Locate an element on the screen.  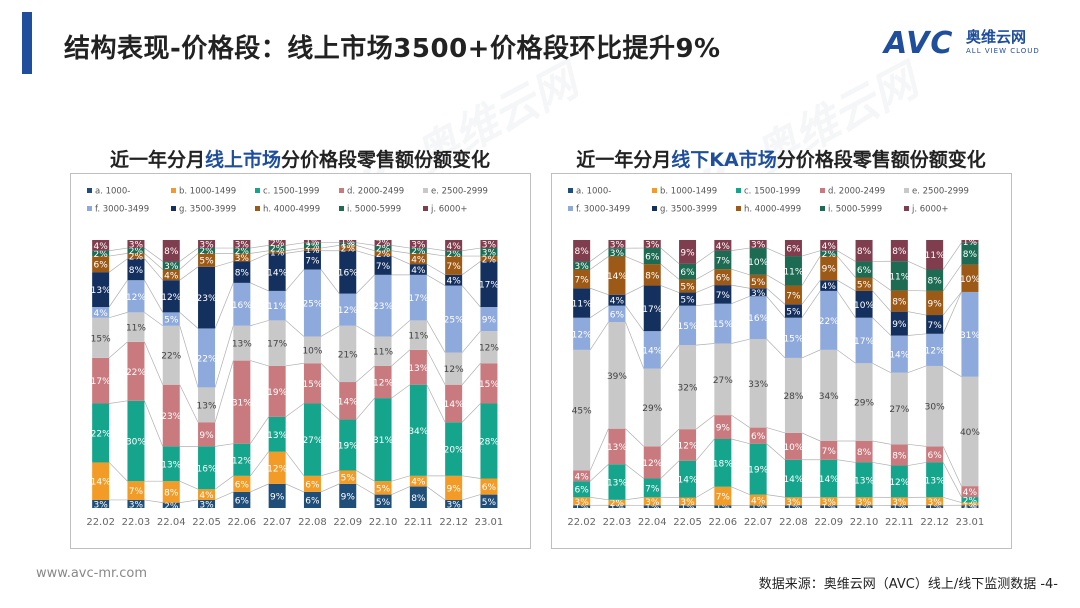
chart-title-suffix: 分价格段零售额份额变化 is located at coordinates (386, 160).